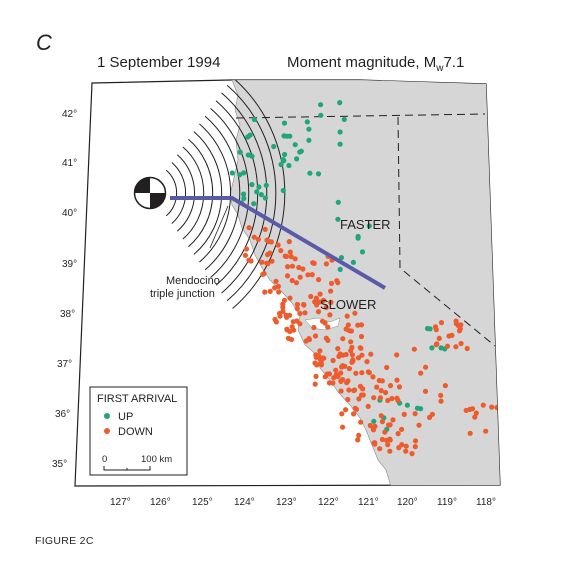  I want to click on wavefront-arc, so click(230, 193).